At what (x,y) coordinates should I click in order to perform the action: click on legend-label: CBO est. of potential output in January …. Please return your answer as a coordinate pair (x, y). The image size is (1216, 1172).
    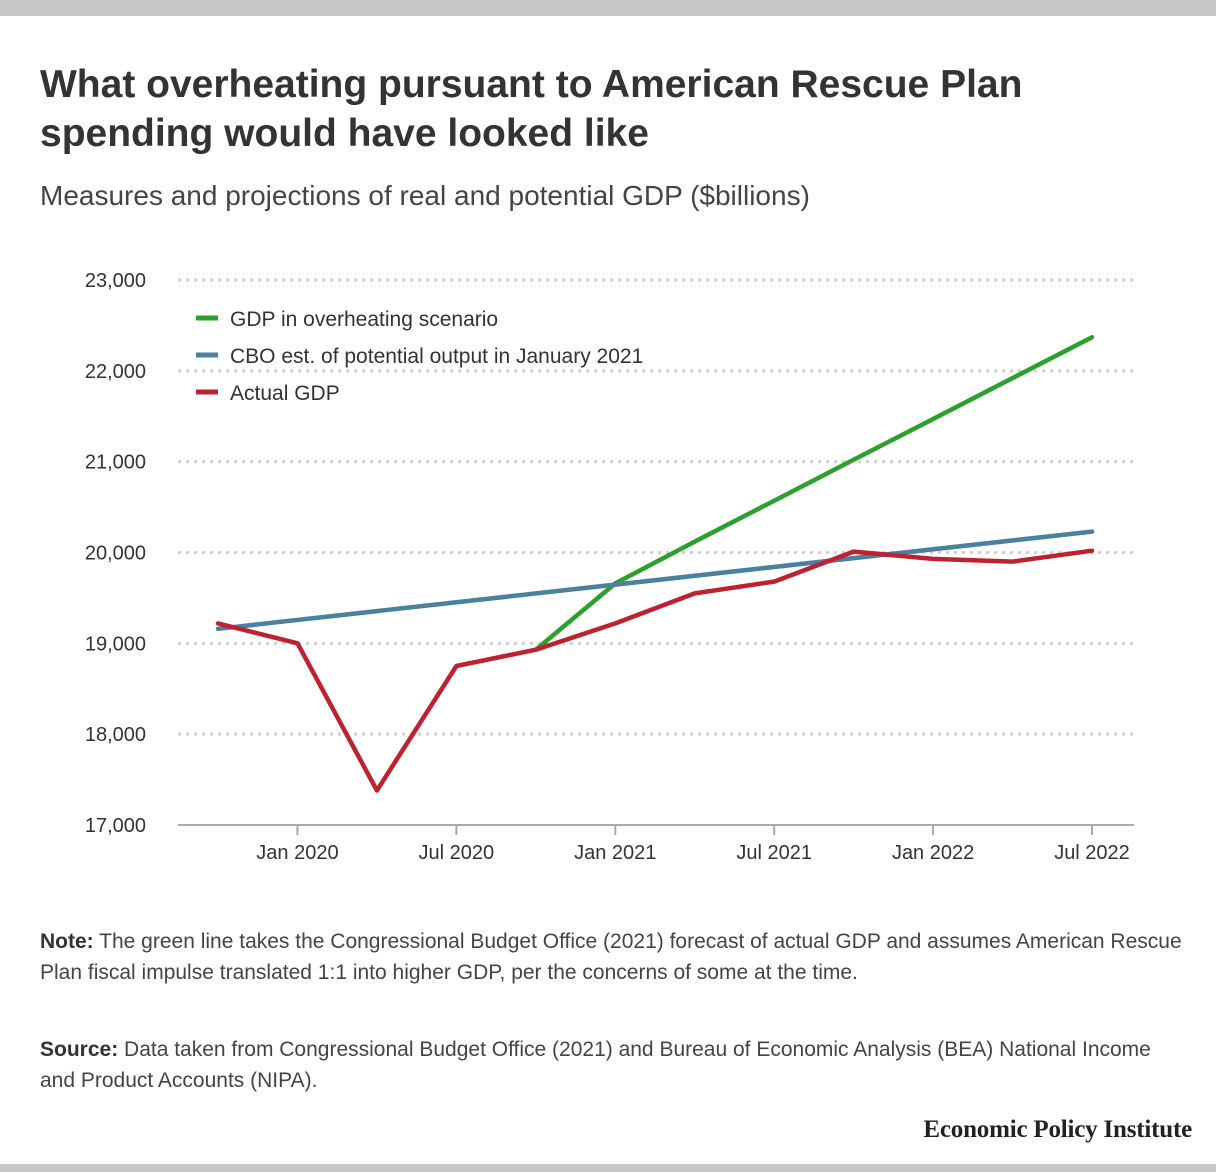
    Looking at the image, I should click on (436, 356).